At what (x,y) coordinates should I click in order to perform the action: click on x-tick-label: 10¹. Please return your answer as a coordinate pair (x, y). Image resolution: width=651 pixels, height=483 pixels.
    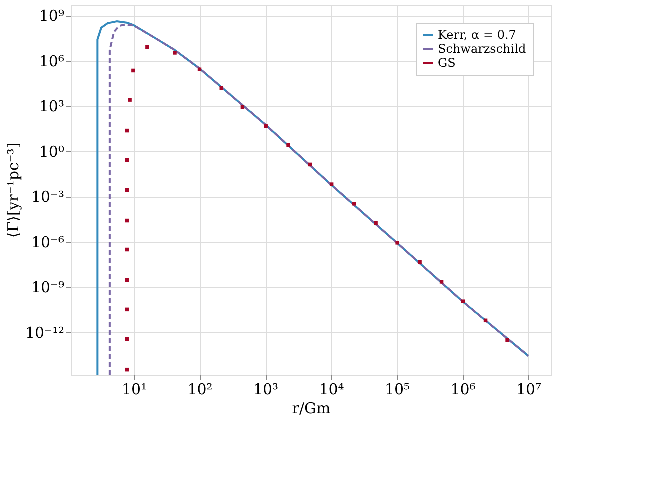
    Looking at the image, I should click on (135, 389).